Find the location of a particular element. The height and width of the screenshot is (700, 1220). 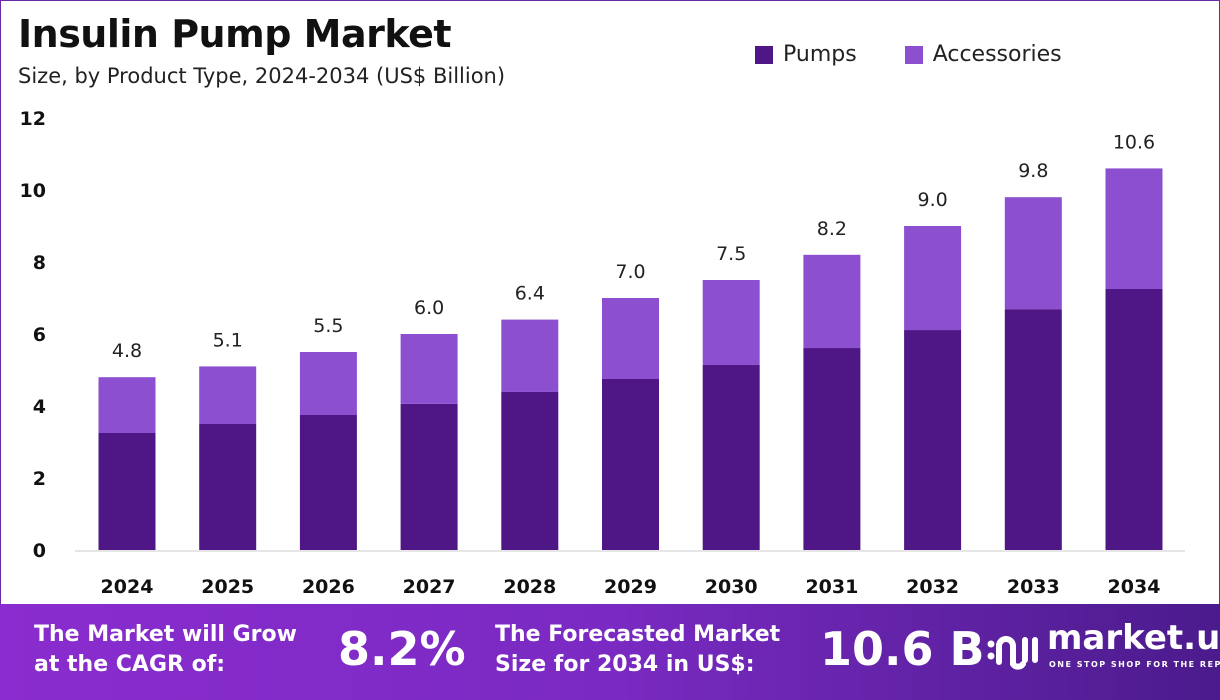

y-tick-label: 8 is located at coordinates (39, 263).